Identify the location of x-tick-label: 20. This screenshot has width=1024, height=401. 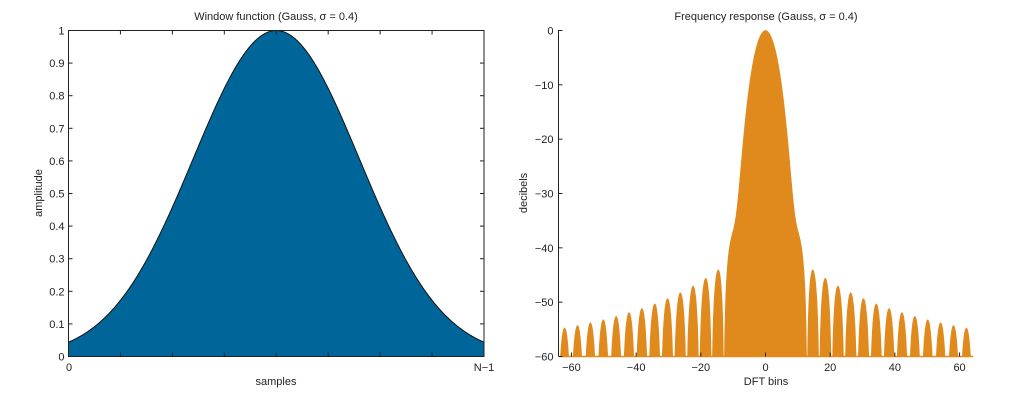
(830, 368).